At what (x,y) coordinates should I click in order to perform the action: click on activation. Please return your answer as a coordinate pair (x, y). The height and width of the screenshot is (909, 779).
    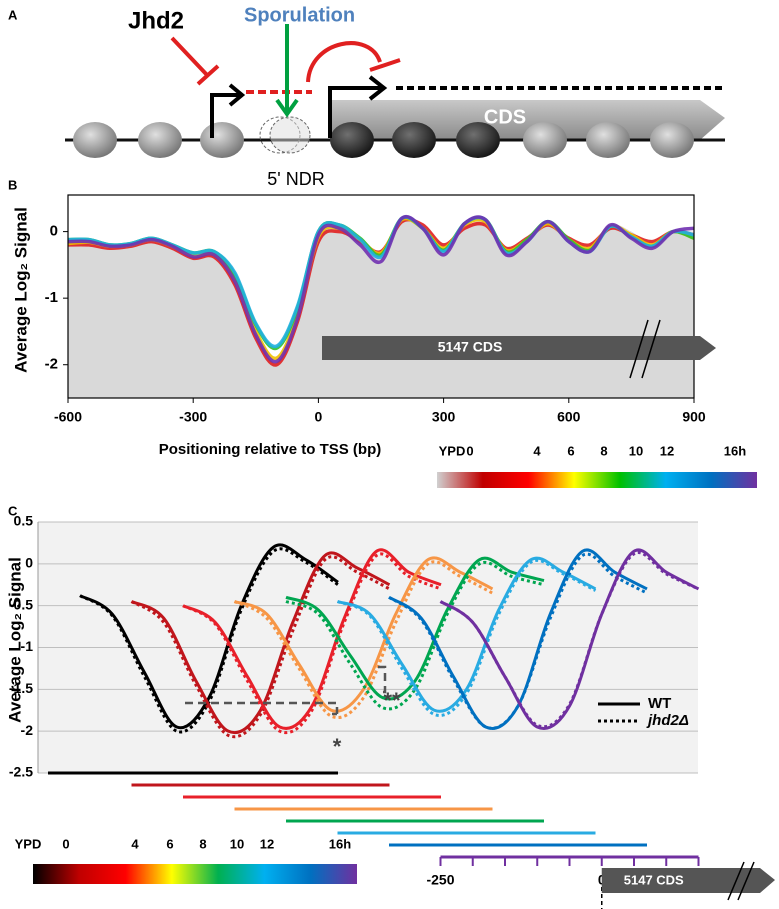
    Looking at the image, I should click on (287, 71).